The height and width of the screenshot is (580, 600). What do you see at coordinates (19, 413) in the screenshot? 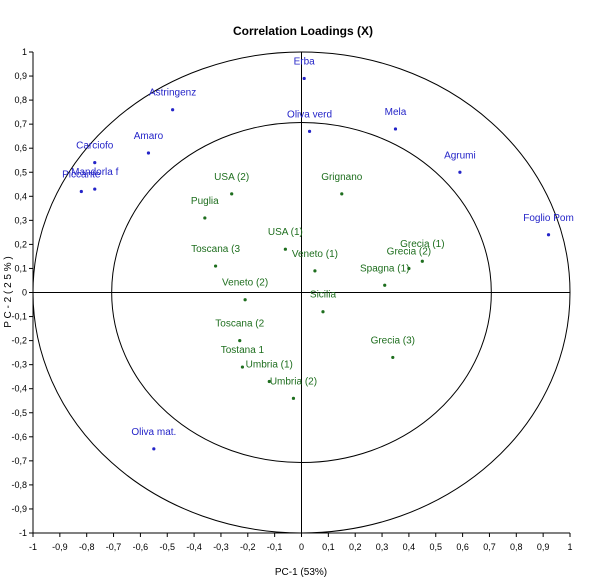
I see `y-tick-label: -0,5` at bounding box center [19, 413].